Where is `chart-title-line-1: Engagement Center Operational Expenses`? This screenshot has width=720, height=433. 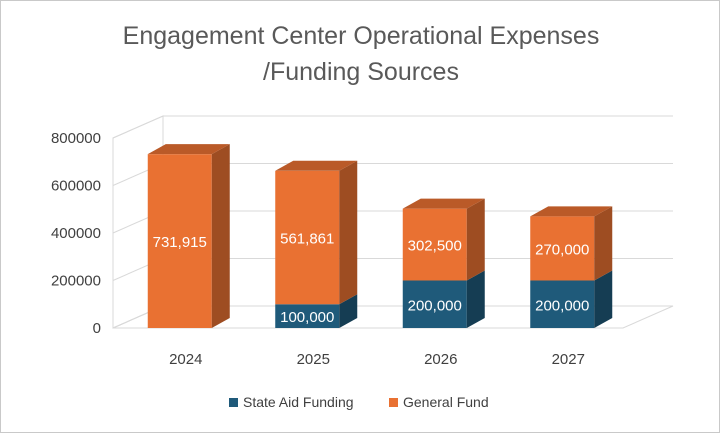 chart-title-line-1: Engagement Center Operational Expenses is located at coordinates (361, 36).